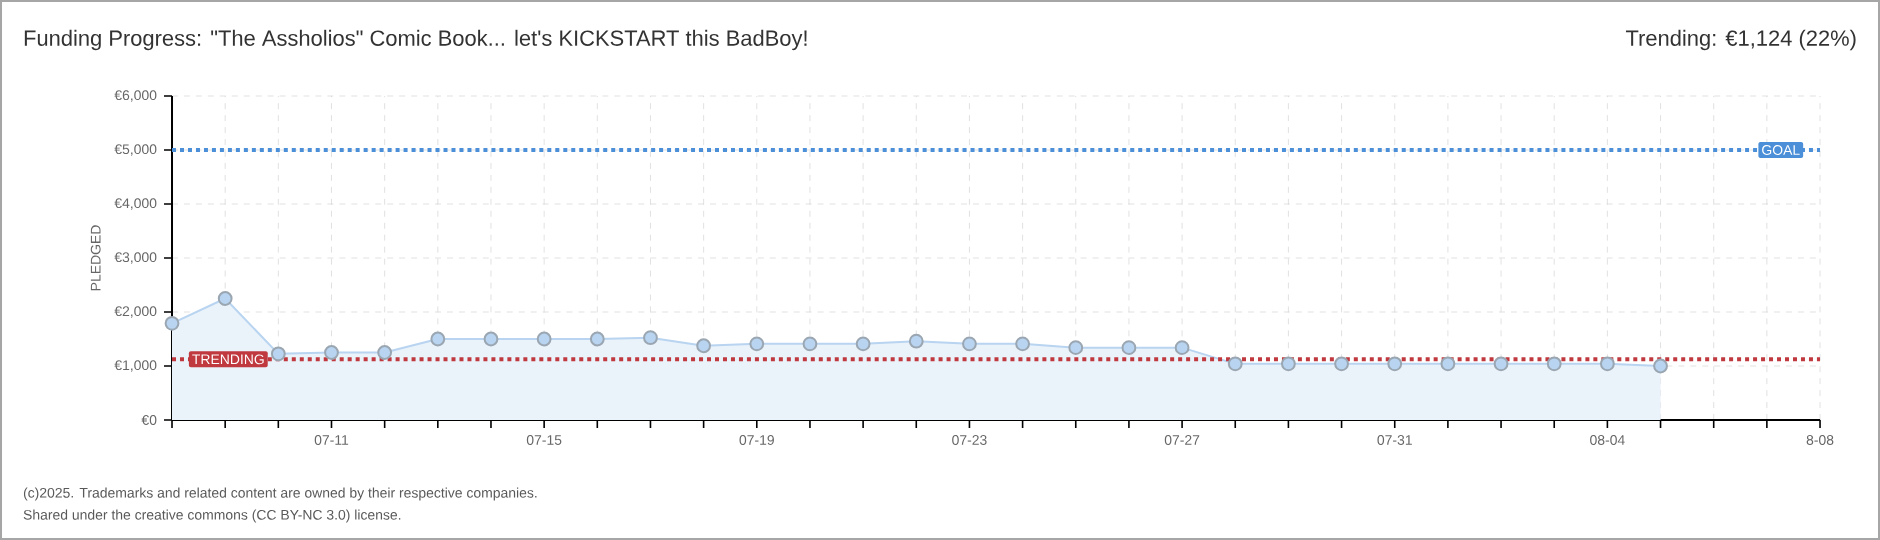  What do you see at coordinates (1740, 40) in the screenshot?
I see `chart-subtitle: Trending: €1,124 (22%)` at bounding box center [1740, 40].